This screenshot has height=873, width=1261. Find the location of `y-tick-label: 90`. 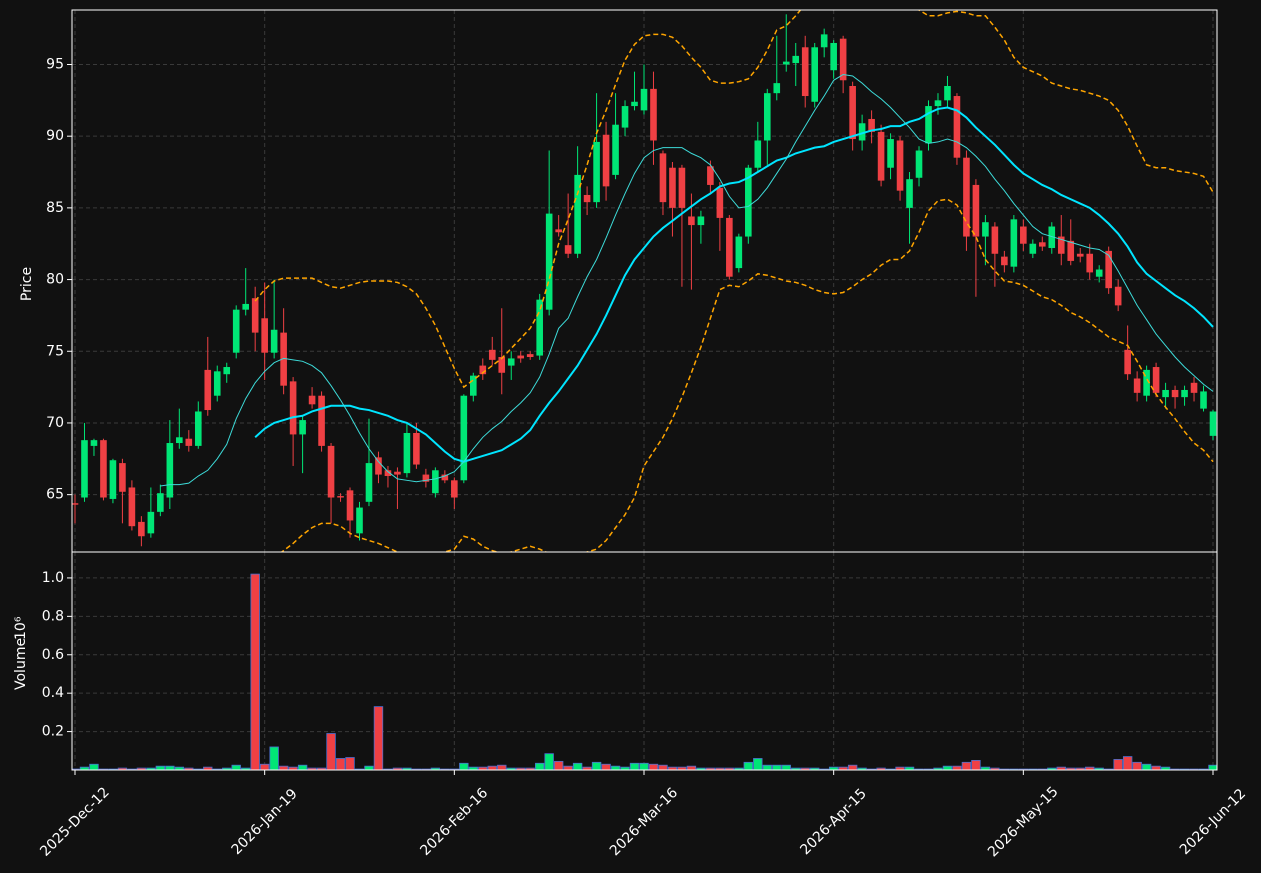

y-tick-label: 90 is located at coordinates (55, 136).